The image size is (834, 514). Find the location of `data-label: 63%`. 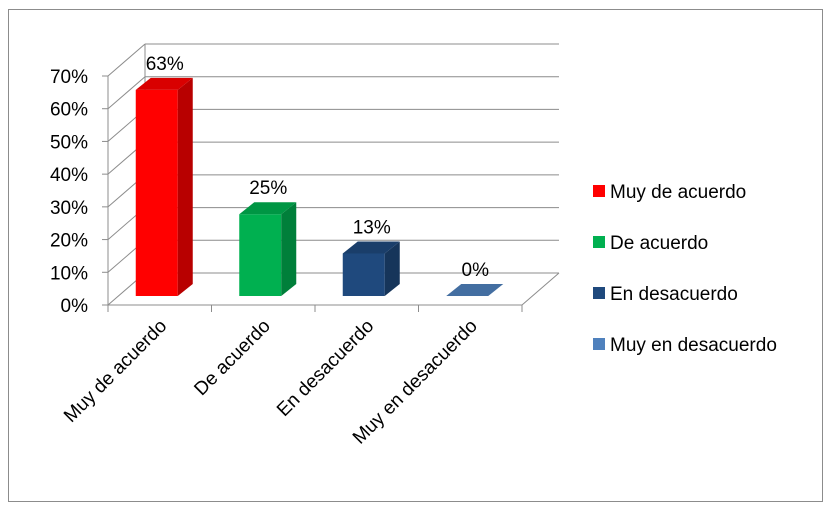

data-label: 63% is located at coordinates (165, 64).